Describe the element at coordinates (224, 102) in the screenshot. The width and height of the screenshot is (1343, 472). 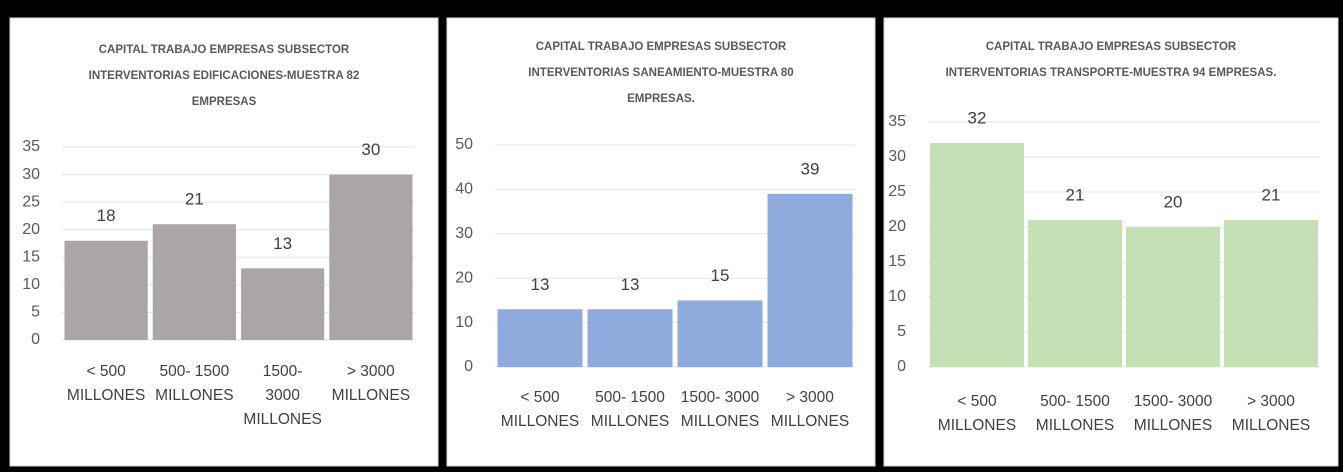
I see `chart-title: EMPRESAS` at that location.